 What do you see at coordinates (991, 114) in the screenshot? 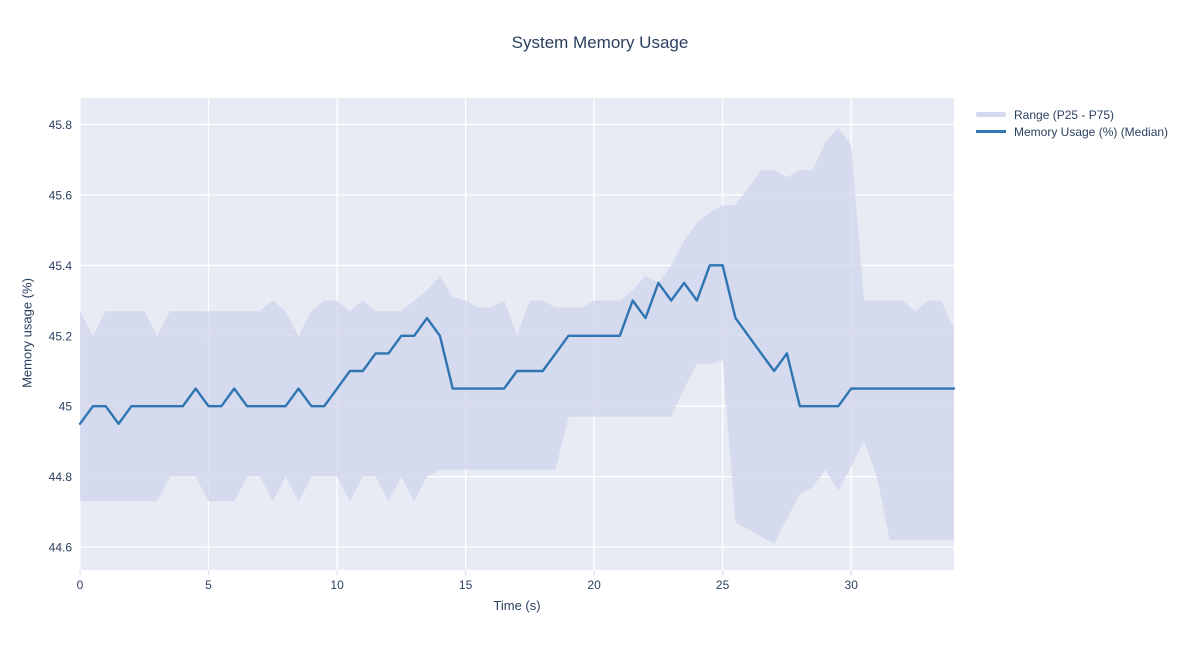
I see `band-swatch-icon` at bounding box center [991, 114].